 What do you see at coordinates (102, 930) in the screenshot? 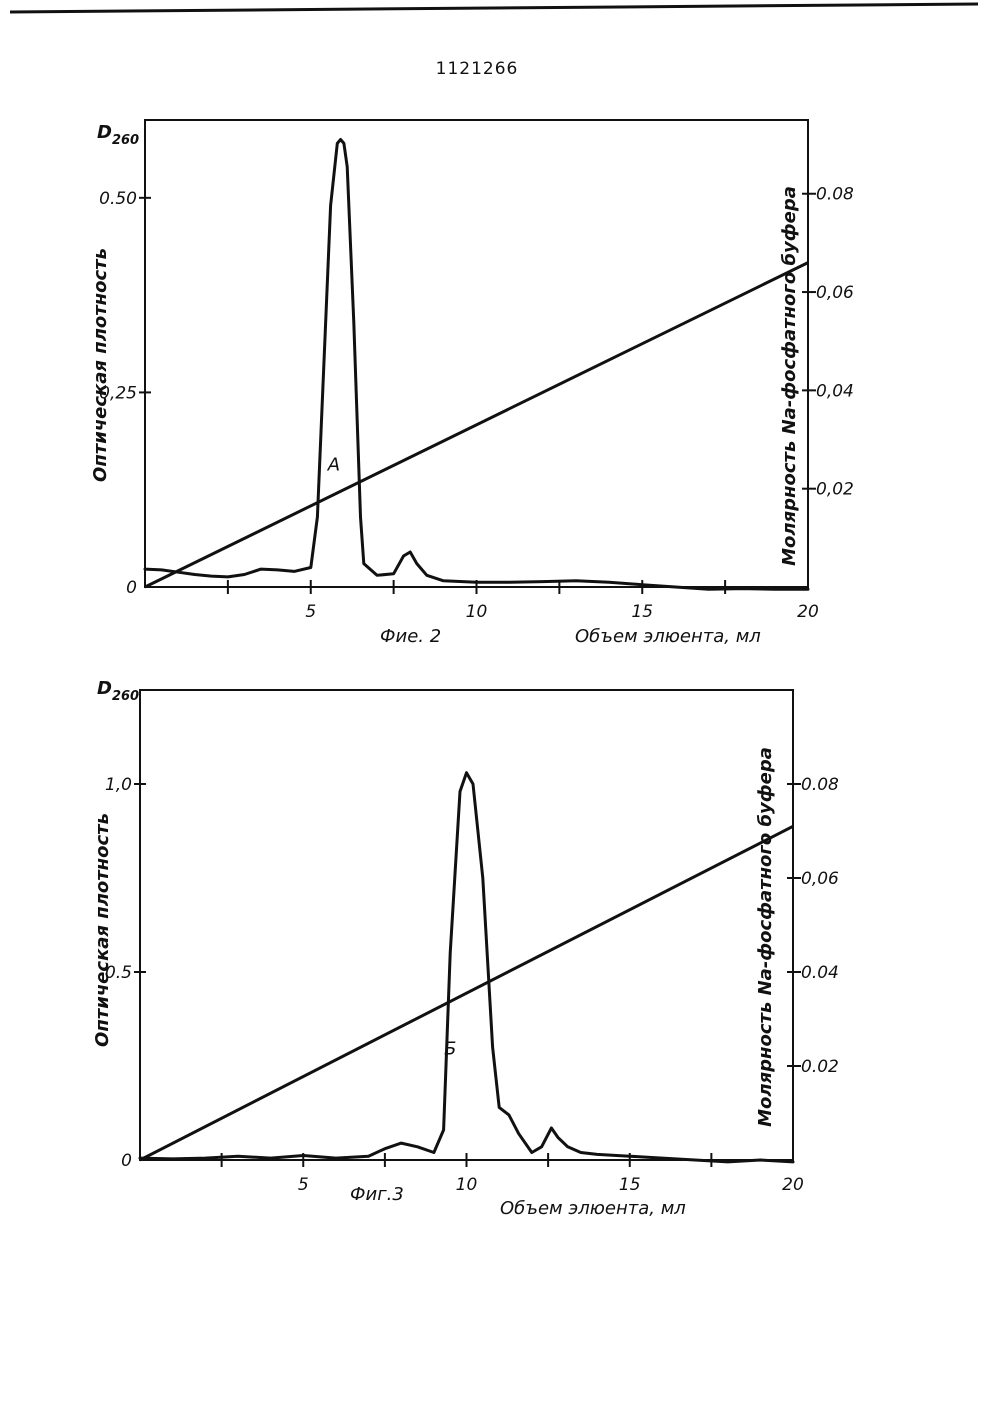
I see `fig3-y-label: Оптическая плотность` at bounding box center [102, 930].